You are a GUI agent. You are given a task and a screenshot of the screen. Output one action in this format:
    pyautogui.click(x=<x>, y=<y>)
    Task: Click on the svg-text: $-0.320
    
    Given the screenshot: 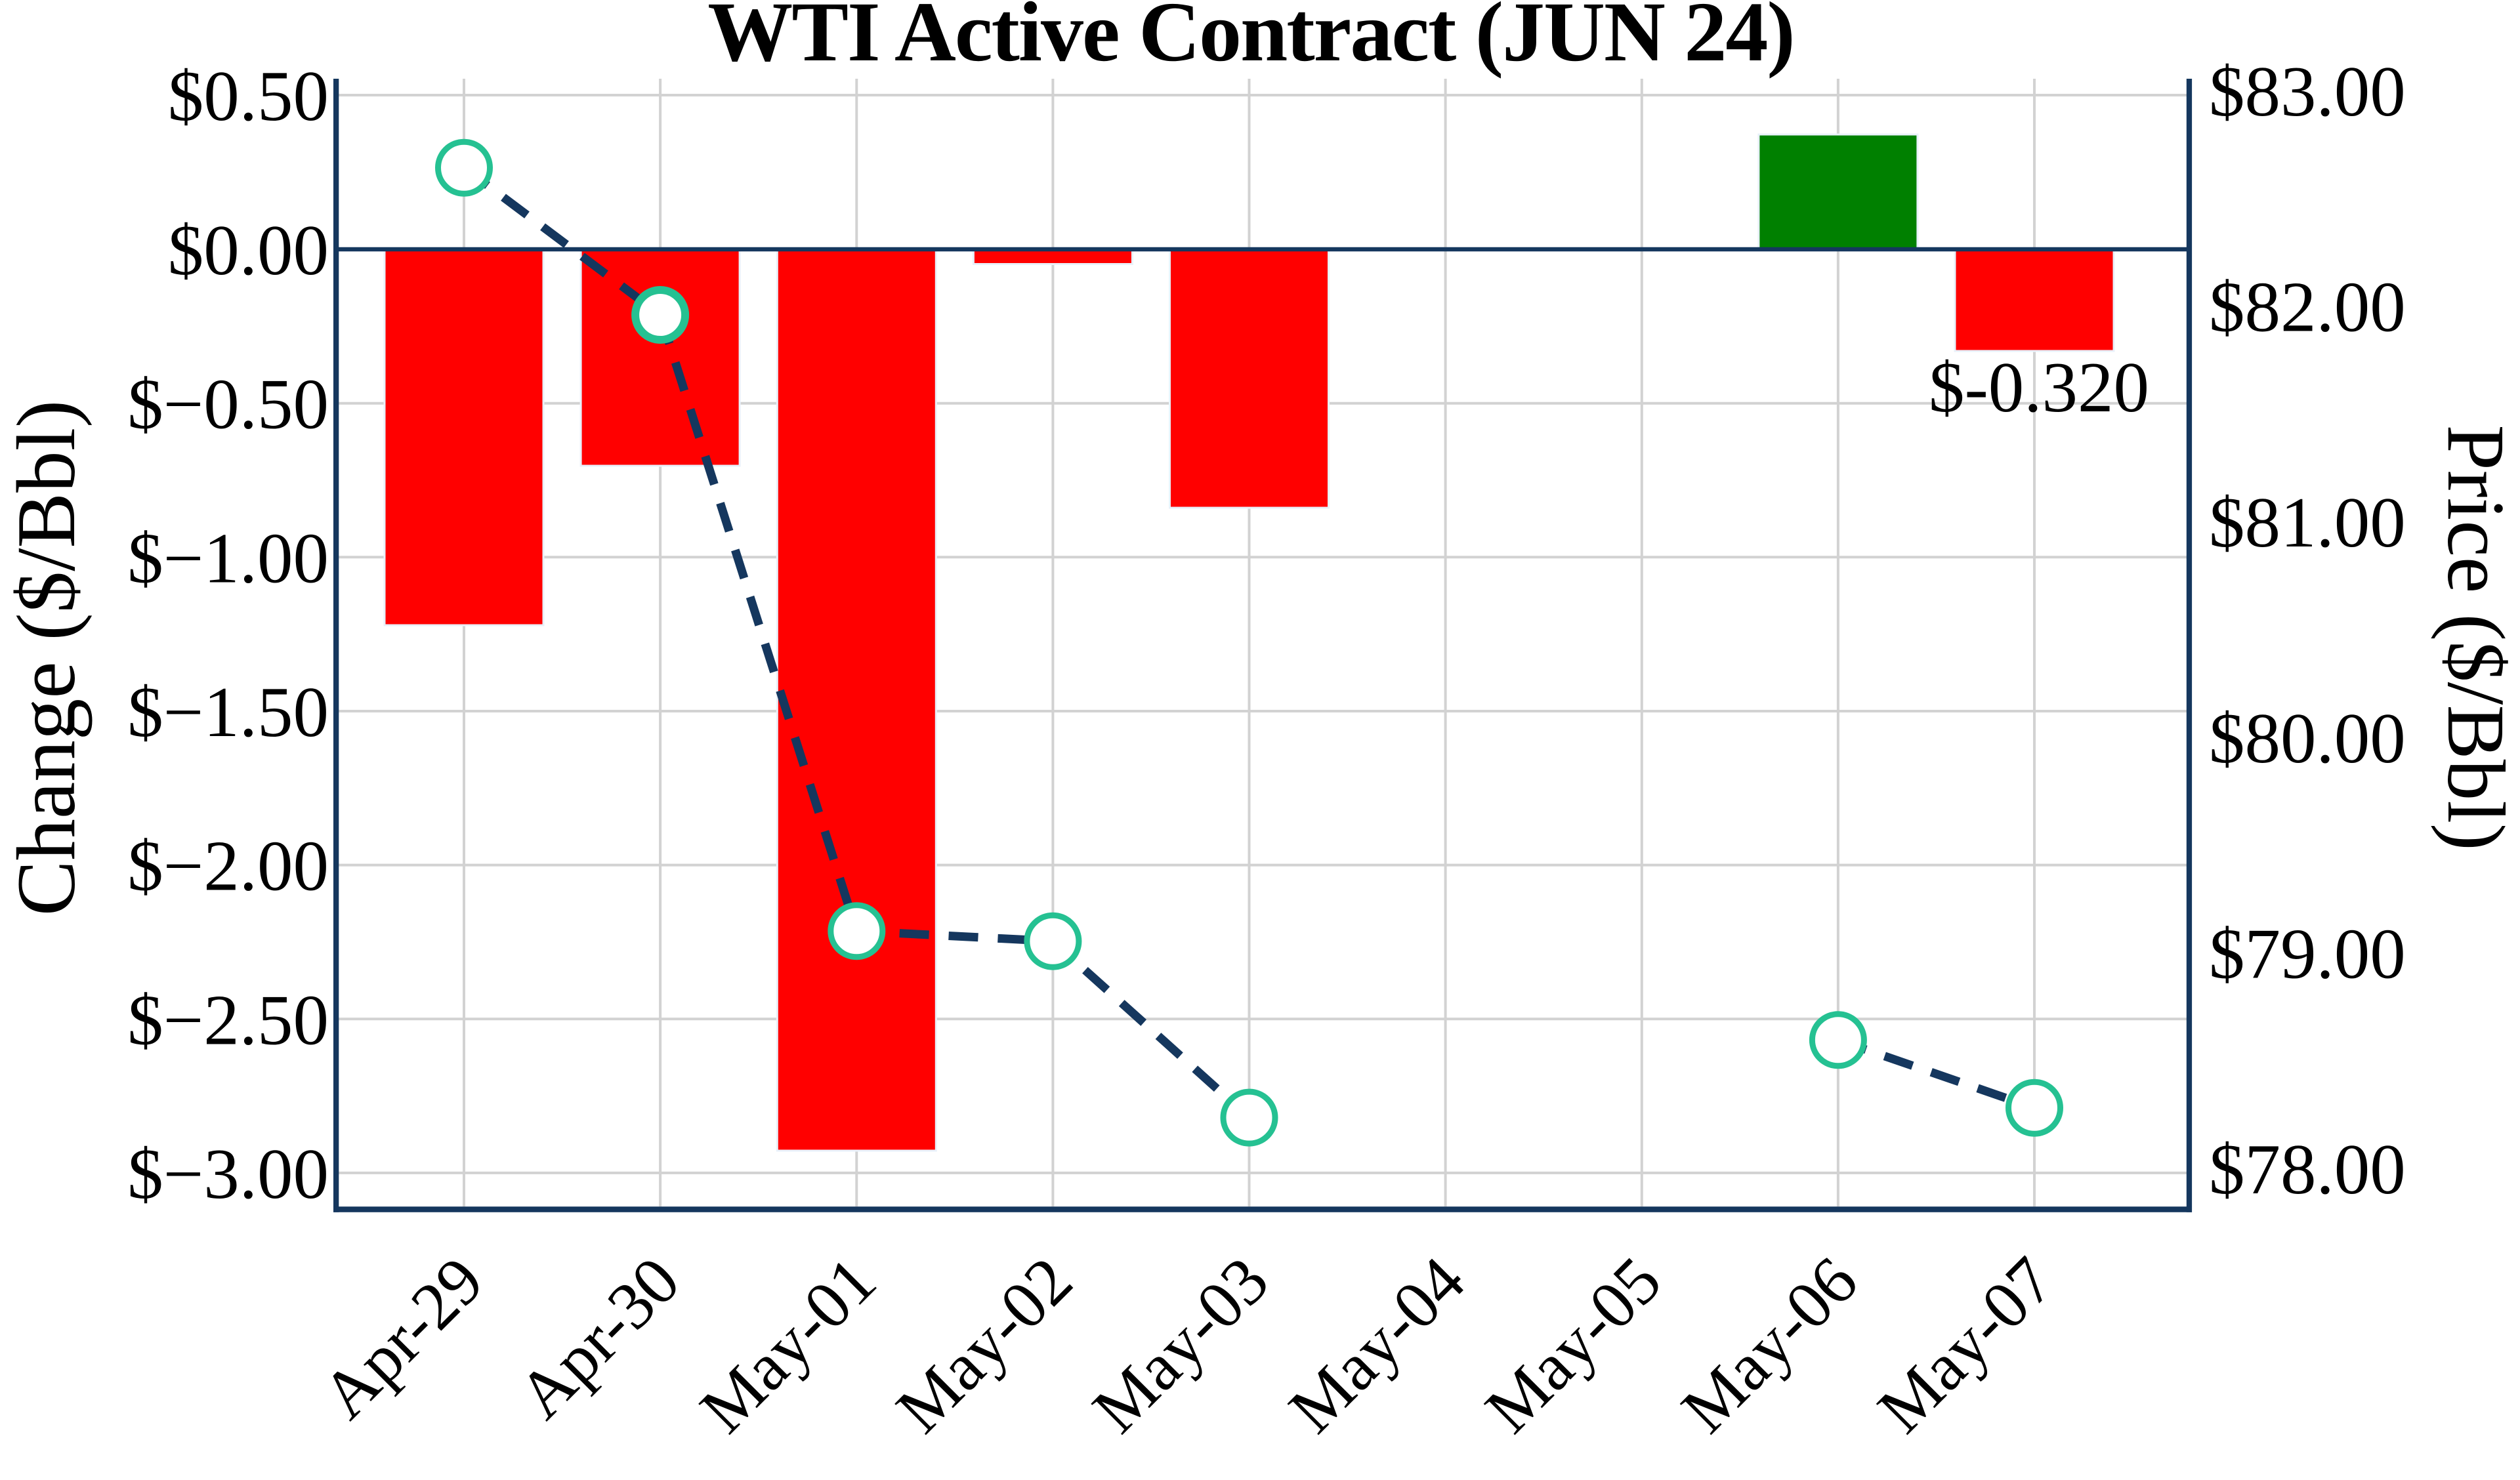 What is the action you would take?
    pyautogui.click(x=2039, y=387)
    